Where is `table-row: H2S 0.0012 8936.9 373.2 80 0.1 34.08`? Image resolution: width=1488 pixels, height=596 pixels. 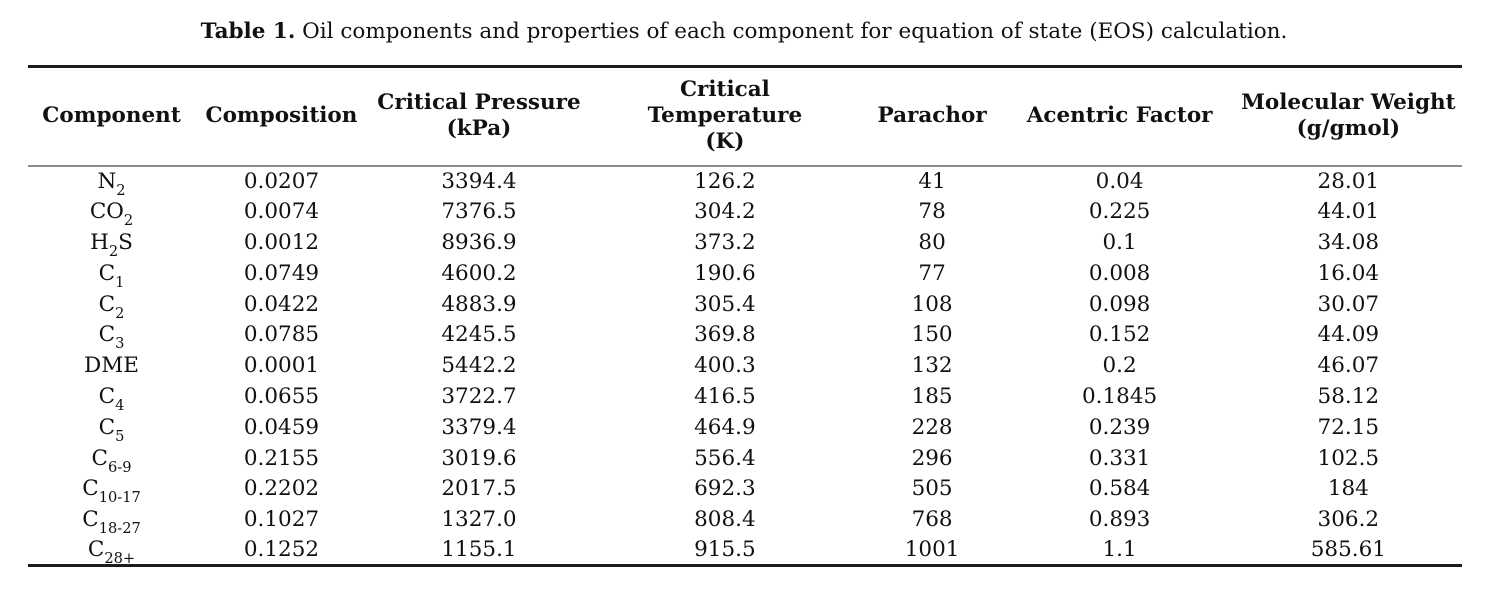
table-row: H2S 0.0012 8936.9 373.2 80 0.1 34.08 is located at coordinates (745, 244).